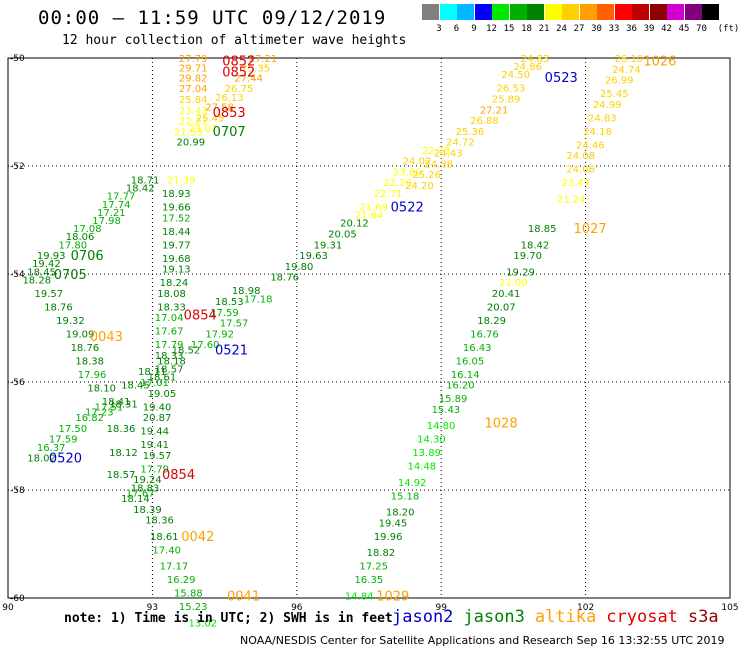 The image size is (740, 650). What do you see at coordinates (234, 324) in the screenshot?
I see `swh-value: 17.57` at bounding box center [234, 324].